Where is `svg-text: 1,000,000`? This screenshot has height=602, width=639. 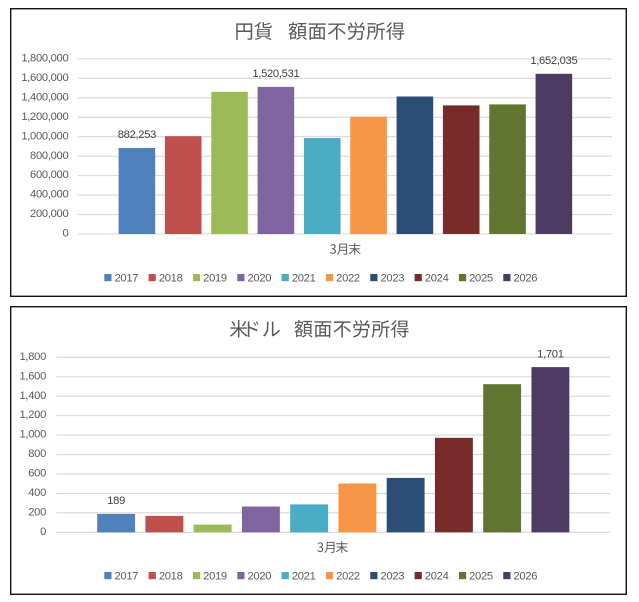
svg-text: 1,000,000 is located at coordinates (44, 136).